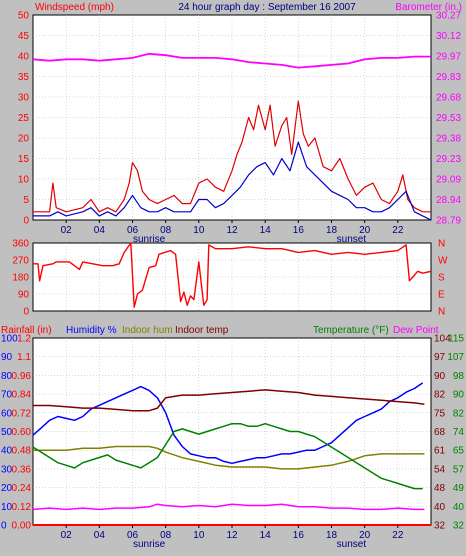  I want to click on x-tick-label: 16, so click(299, 535).